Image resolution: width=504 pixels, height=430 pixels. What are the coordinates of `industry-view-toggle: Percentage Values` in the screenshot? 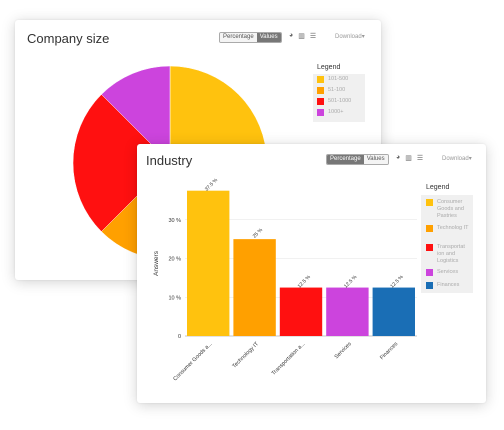 It's located at (357, 159).